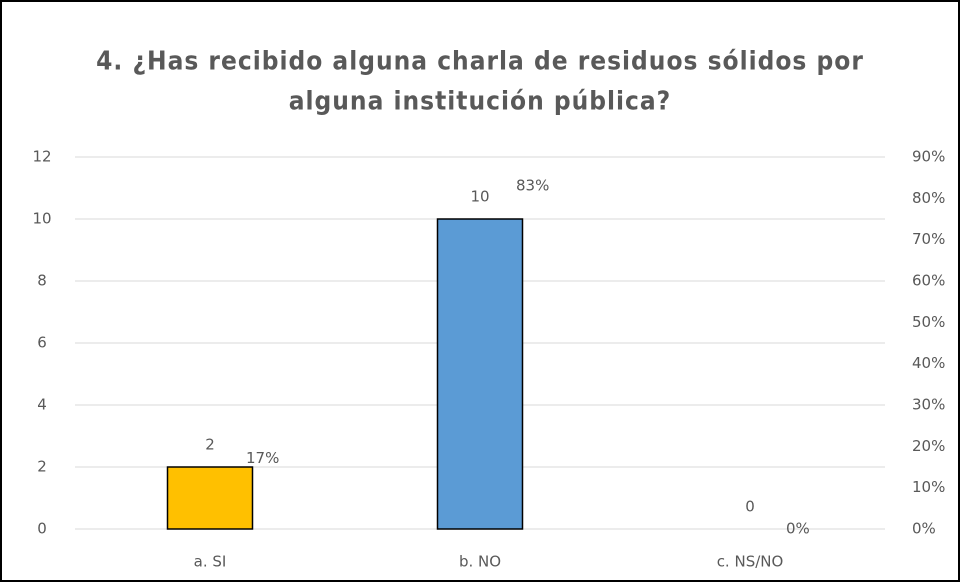  What do you see at coordinates (42, 467) in the screenshot?
I see `y-tick-label: 2` at bounding box center [42, 467].